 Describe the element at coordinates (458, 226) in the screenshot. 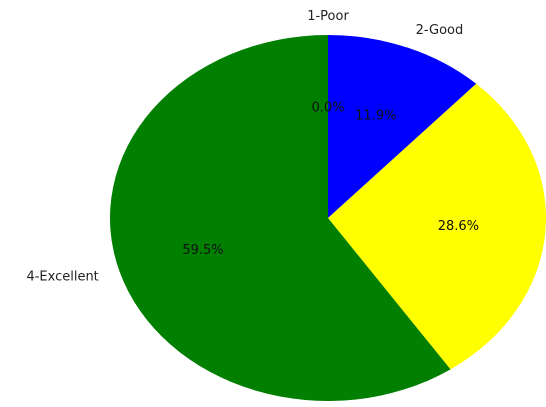

I see `pct-label-3-very-good: 28.6%` at that location.